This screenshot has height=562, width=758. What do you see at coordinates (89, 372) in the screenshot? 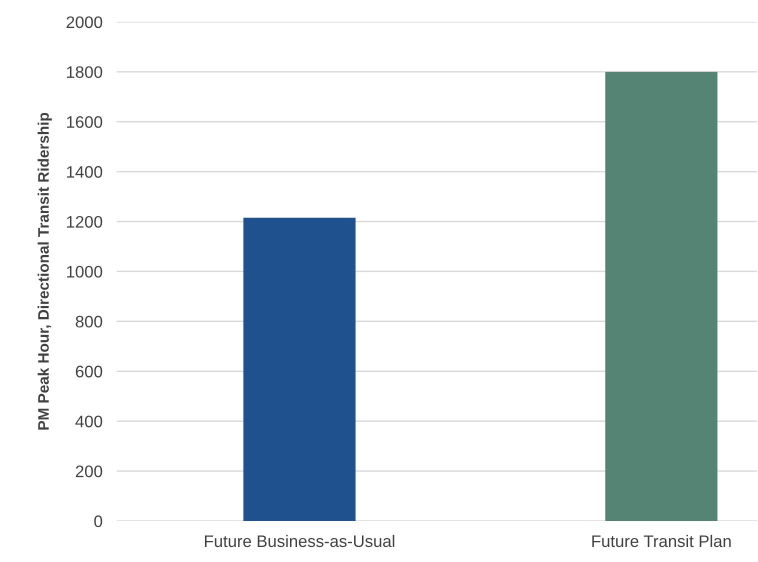
I see `y-tick-label: 600` at bounding box center [89, 372].